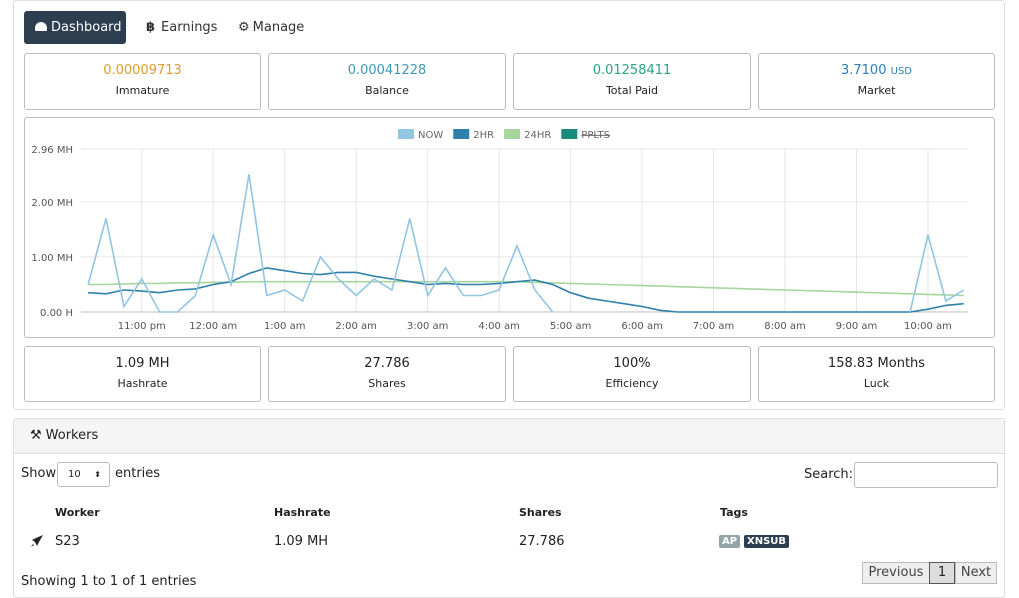  Describe the element at coordinates (714, 326) in the screenshot. I see `x-tick-label: 7:00 am` at that location.